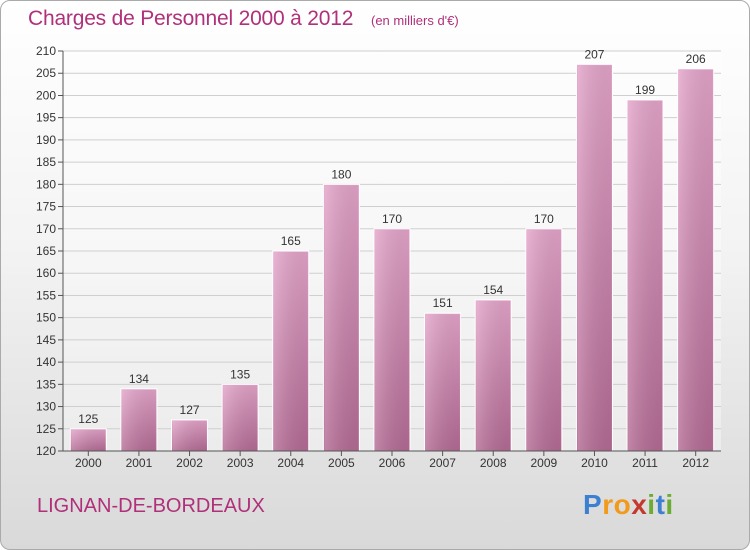 This screenshot has height=550, width=750. What do you see at coordinates (695, 463) in the screenshot?
I see `x-tick-label: 2012` at bounding box center [695, 463].